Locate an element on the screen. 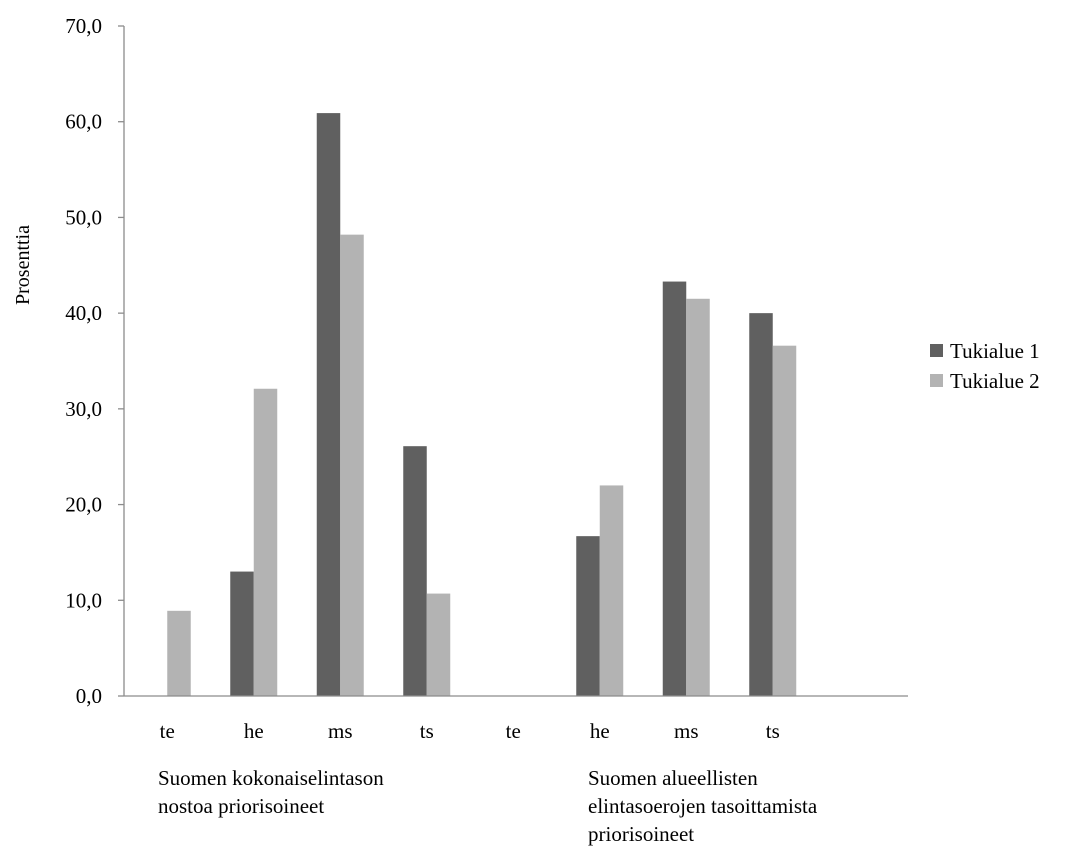  group-label-line: nostoa priorisoineet is located at coordinates (241, 806).